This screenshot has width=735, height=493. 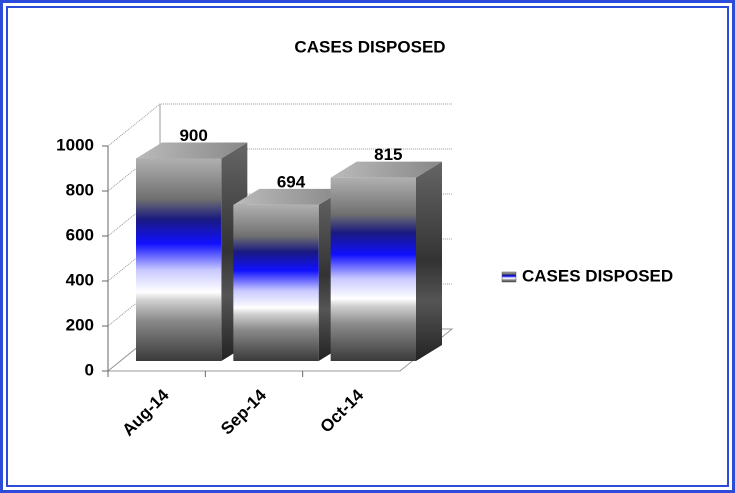 I want to click on value-label: 900, so click(x=193, y=135).